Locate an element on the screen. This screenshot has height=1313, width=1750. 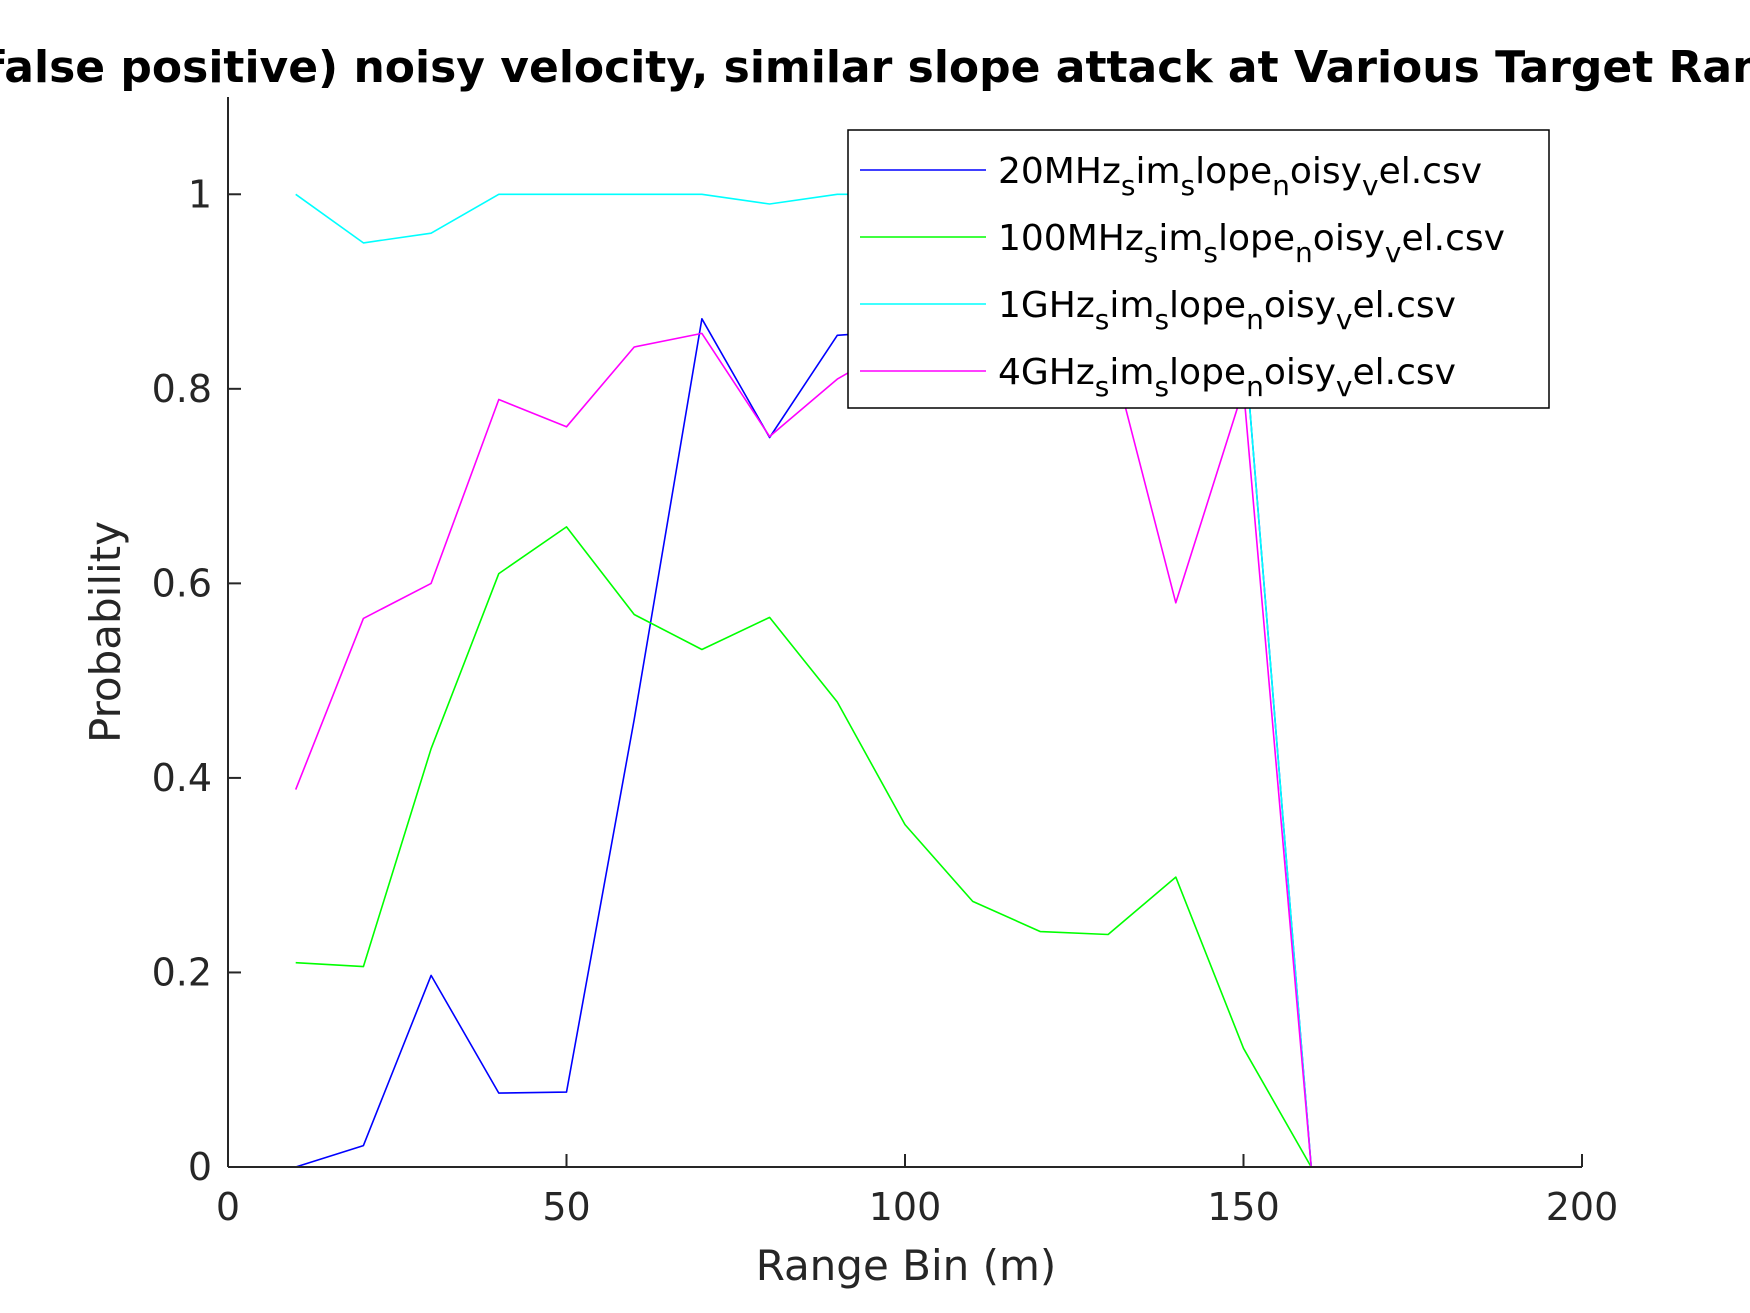
x-tick-label: 100 is located at coordinates (905, 1207).